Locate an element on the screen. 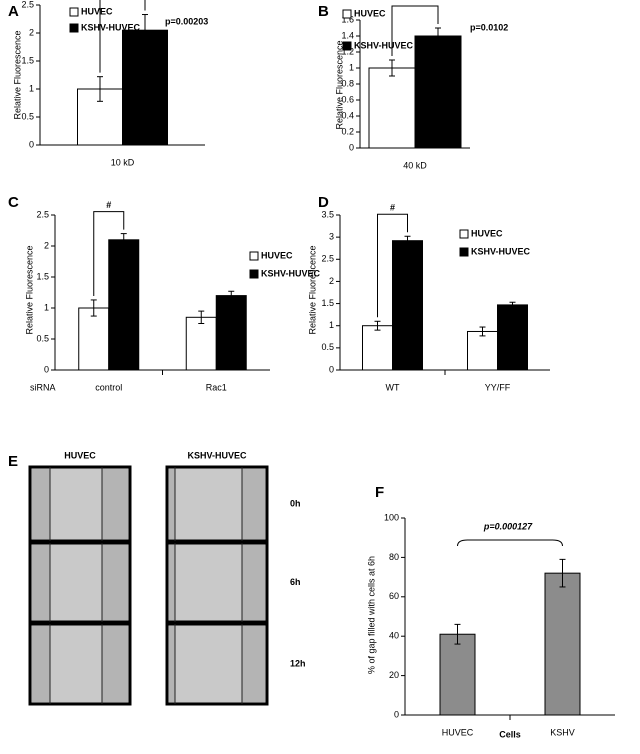  x-tick-label: WT is located at coordinates (393, 387).